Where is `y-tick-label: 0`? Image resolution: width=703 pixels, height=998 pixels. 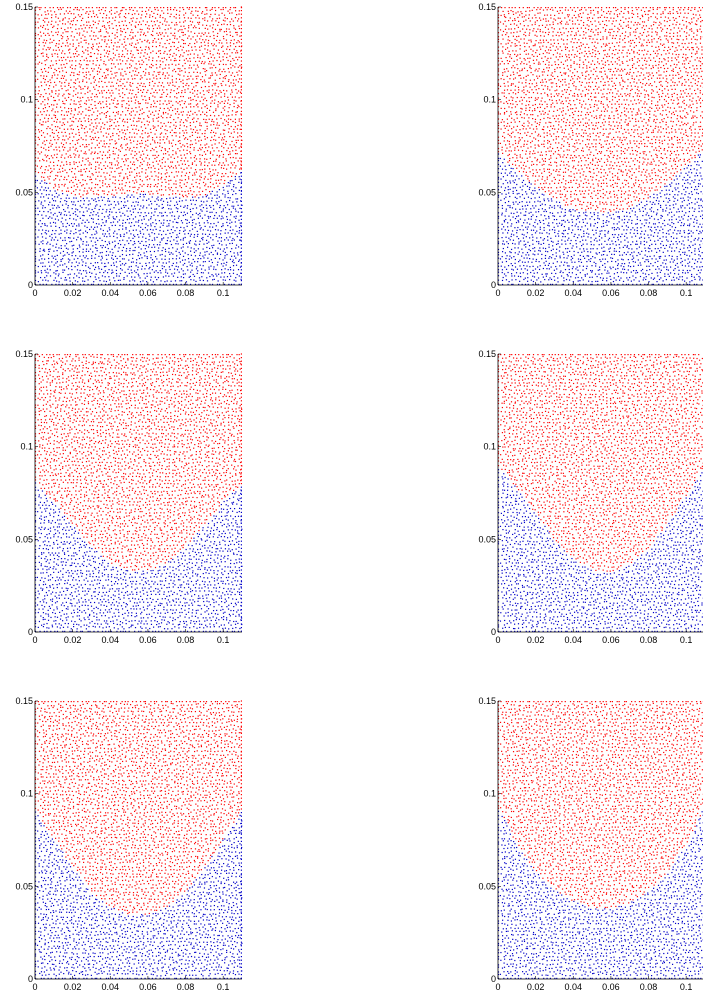 y-tick-label: 0 is located at coordinates (30, 285).